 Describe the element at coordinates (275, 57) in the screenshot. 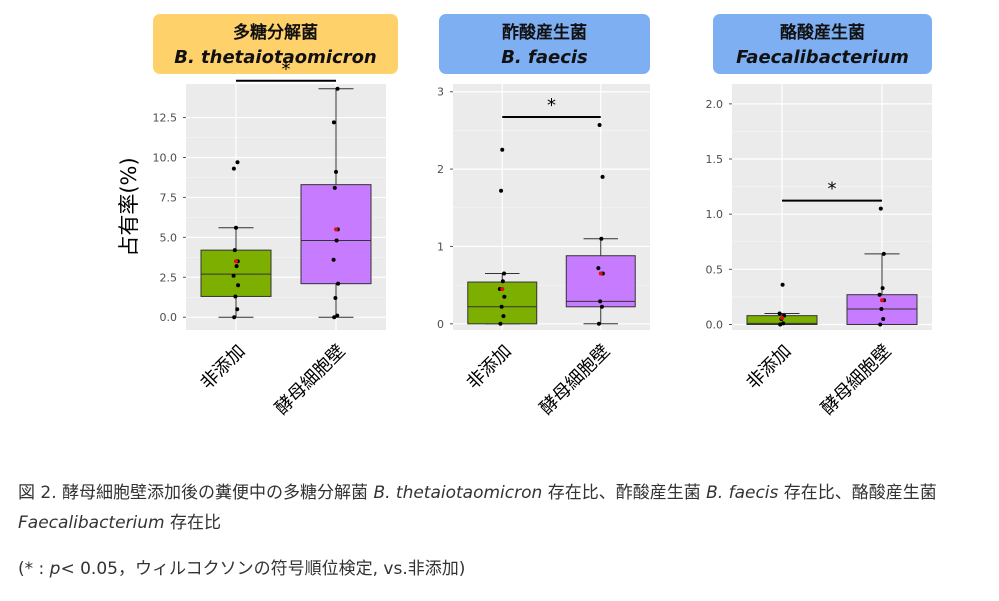

I see `panel-title-species: B. thetaiotaomicron` at that location.